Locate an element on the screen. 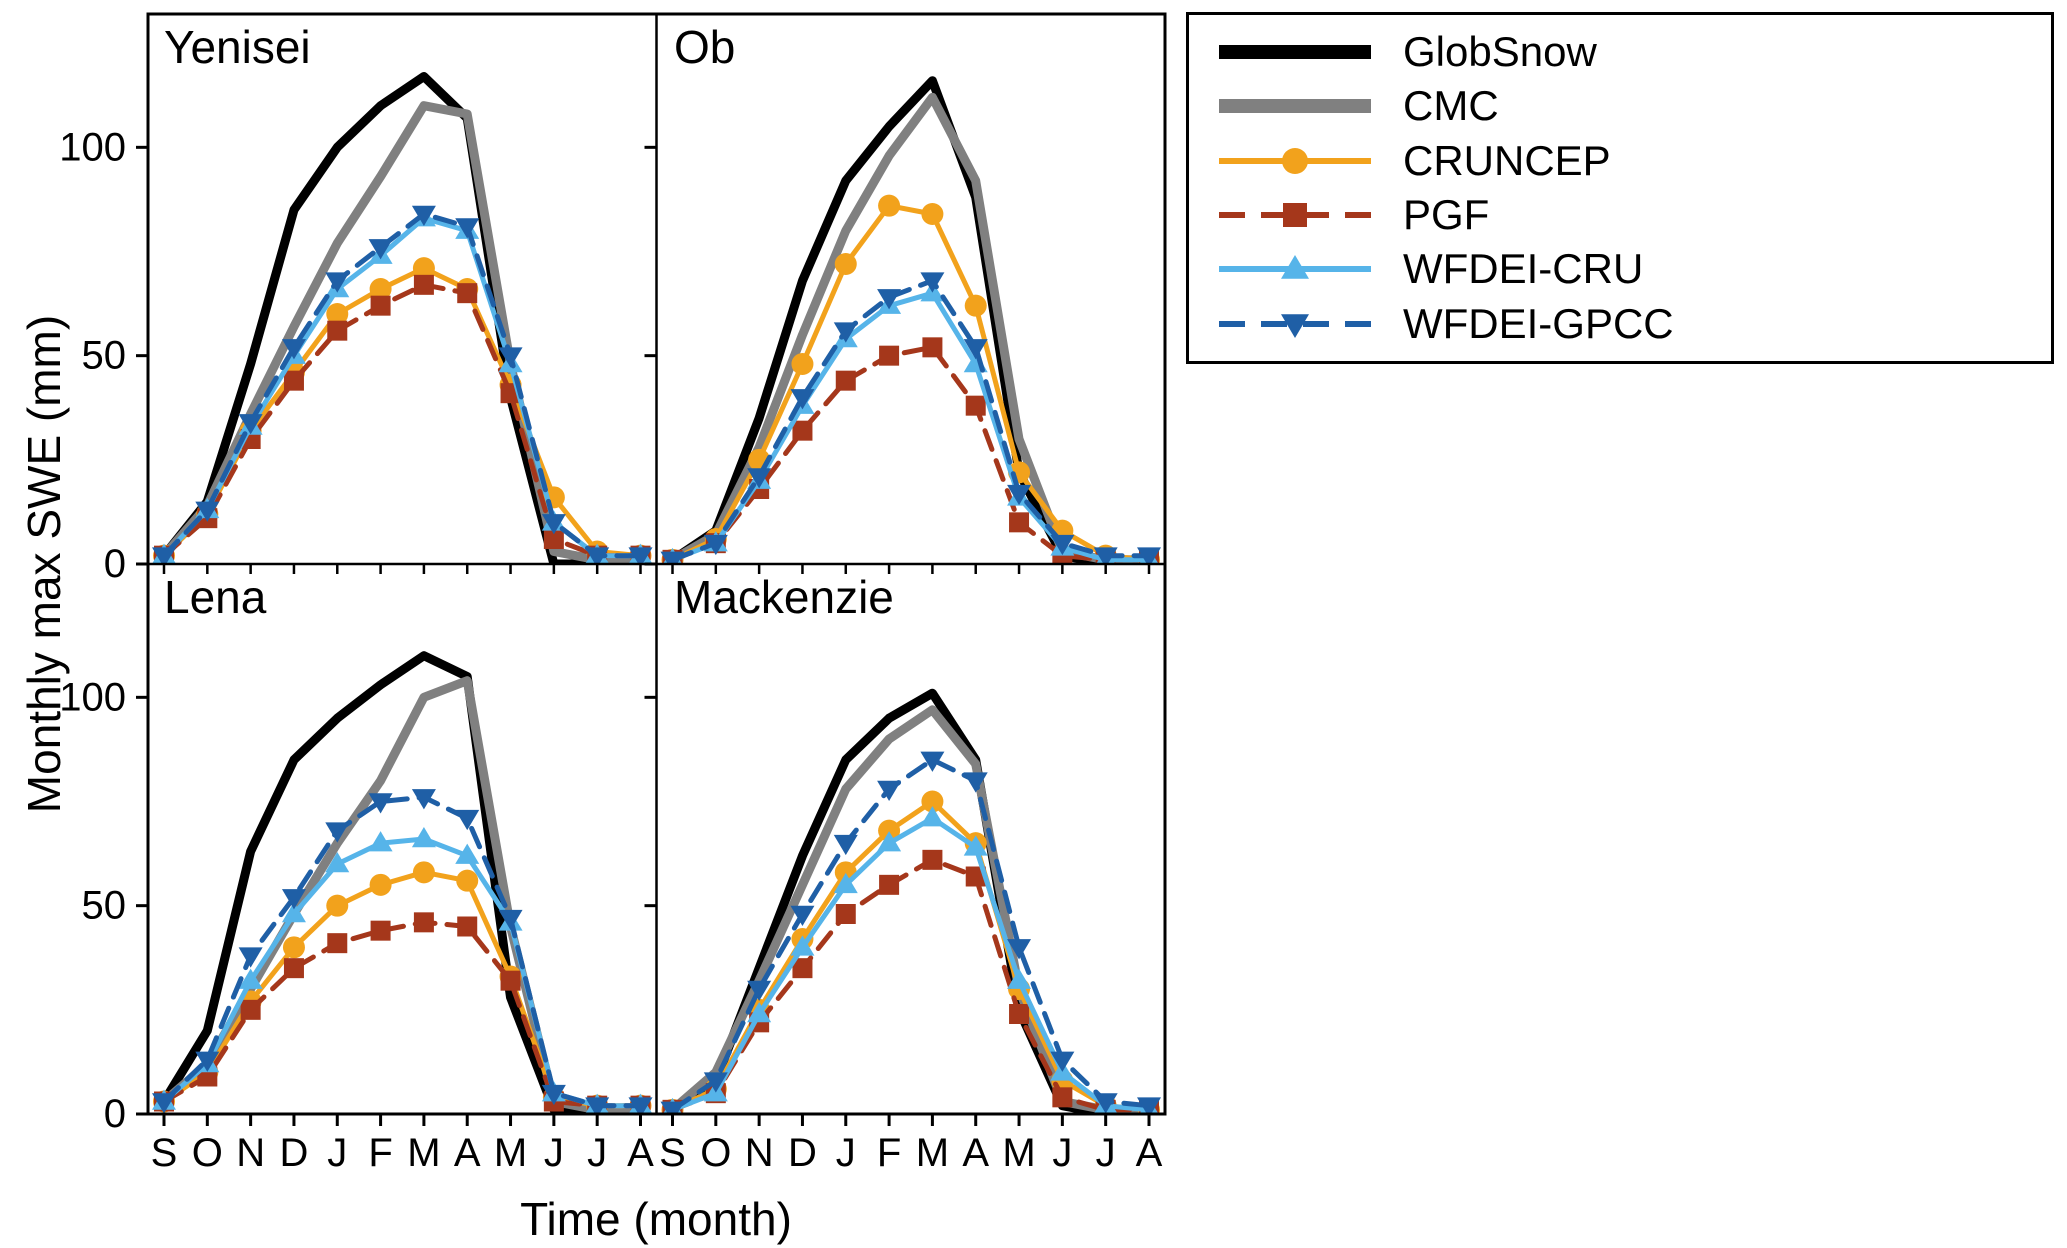 The height and width of the screenshot is (1248, 2067). x-axis-label: Time (month) is located at coordinates (656, 1219).